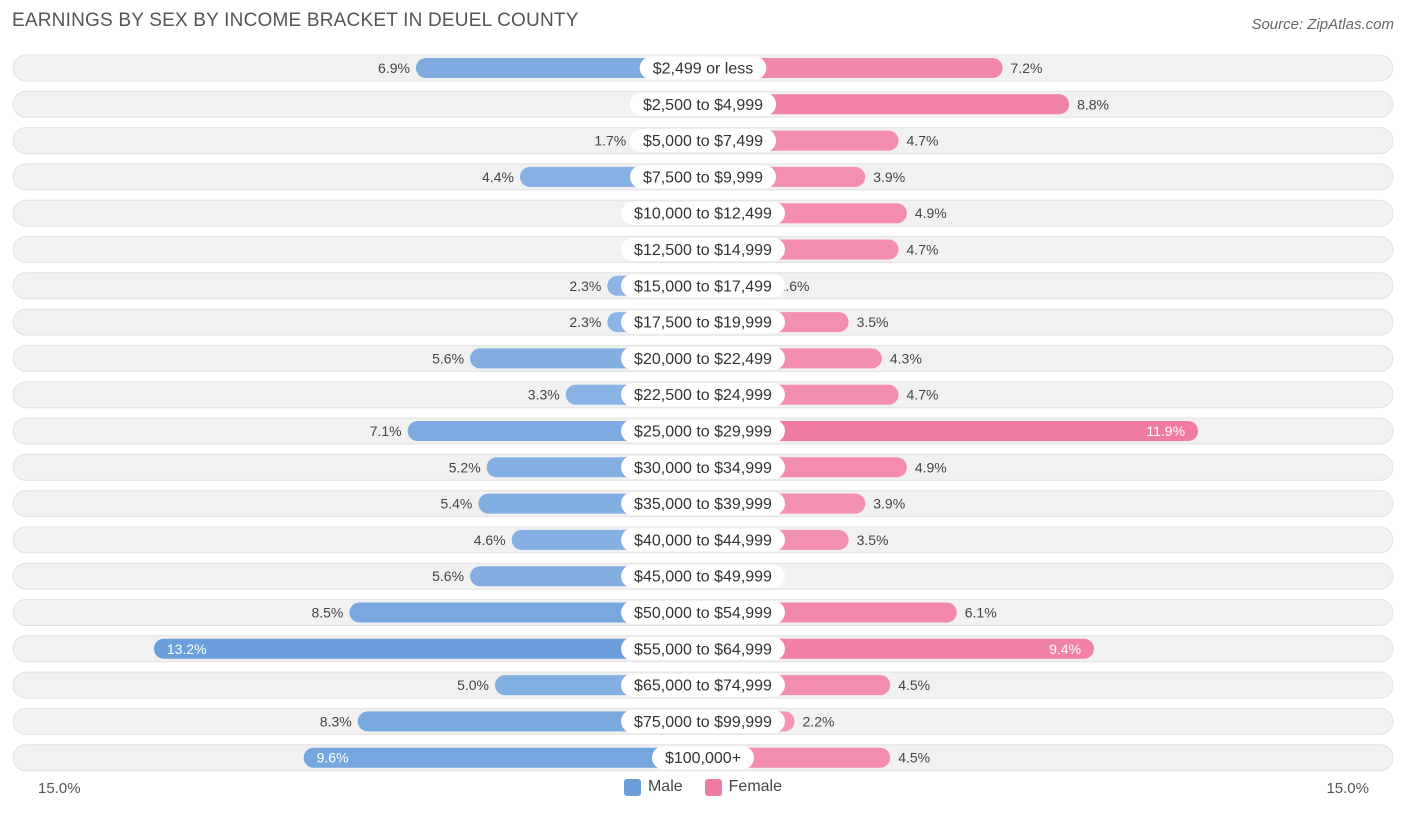 The width and height of the screenshot is (1406, 814). What do you see at coordinates (544, 395) in the screenshot?
I see `value-label-male: 3.3%` at bounding box center [544, 395].